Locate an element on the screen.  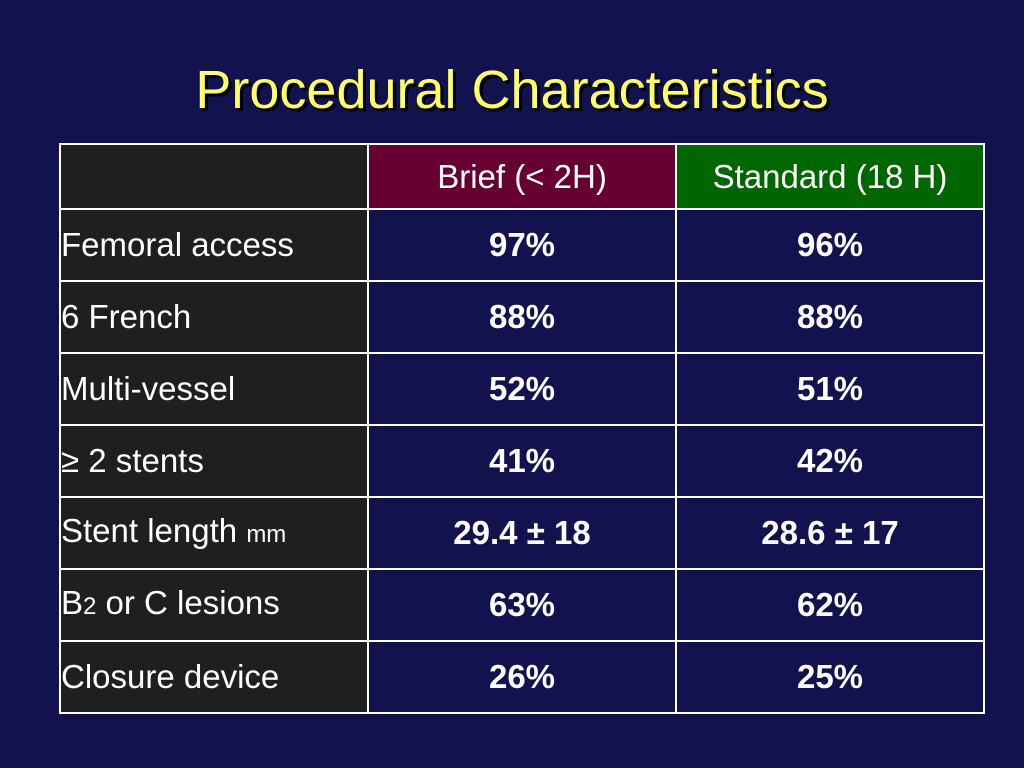
slide-title: Procedural Characteristics is located at coordinates (512, 90).